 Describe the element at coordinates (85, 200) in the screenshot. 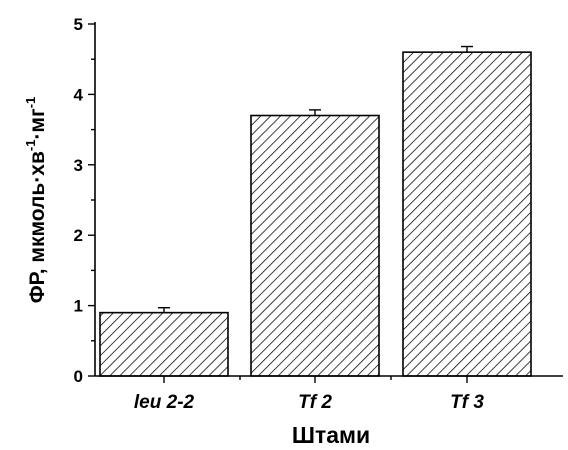

I see `y-axis: 0 1 2 3 4 5` at that location.